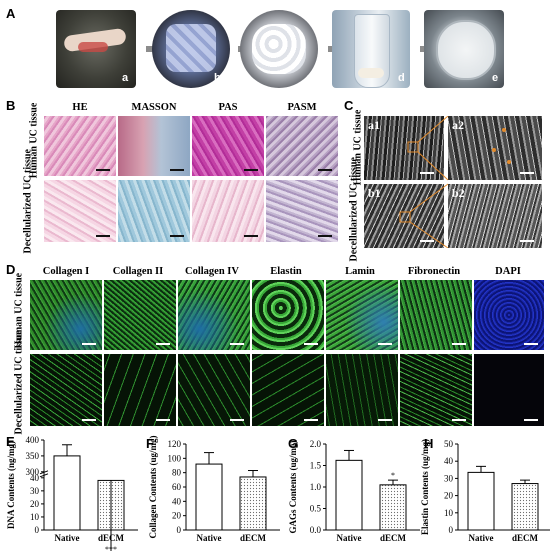 This screenshot has height=551, width=550. I want to click on x-tick-label: Native, so click(481, 538).